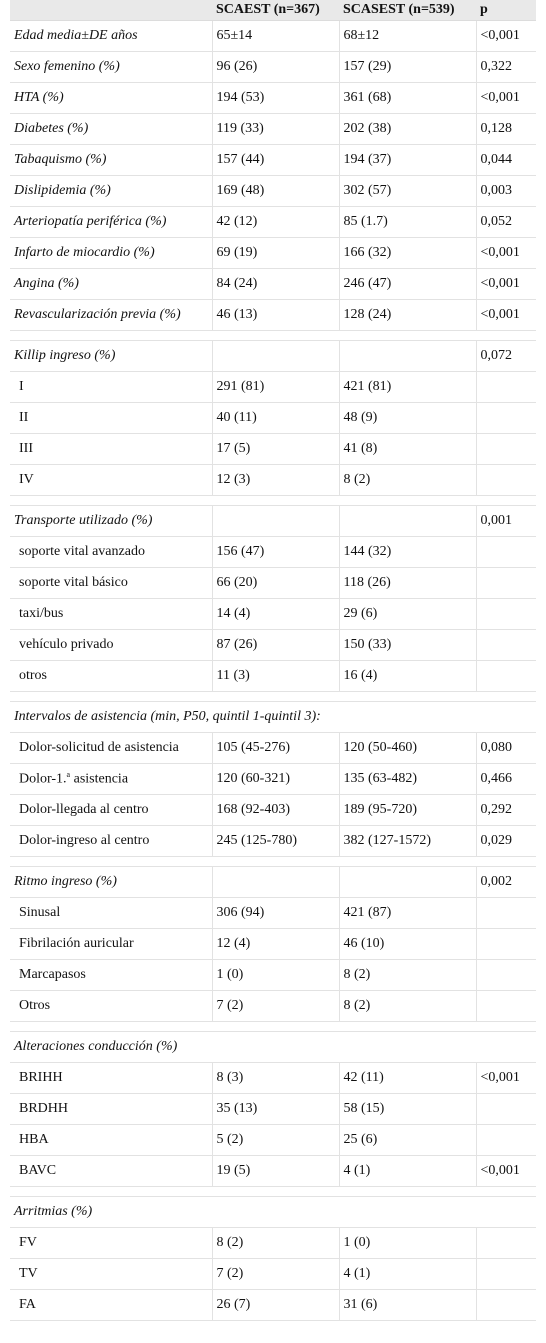 The image size is (546, 1343). What do you see at coordinates (111, 253) in the screenshot?
I see `row-label: Infarto de miocardio (%)` at bounding box center [111, 253].